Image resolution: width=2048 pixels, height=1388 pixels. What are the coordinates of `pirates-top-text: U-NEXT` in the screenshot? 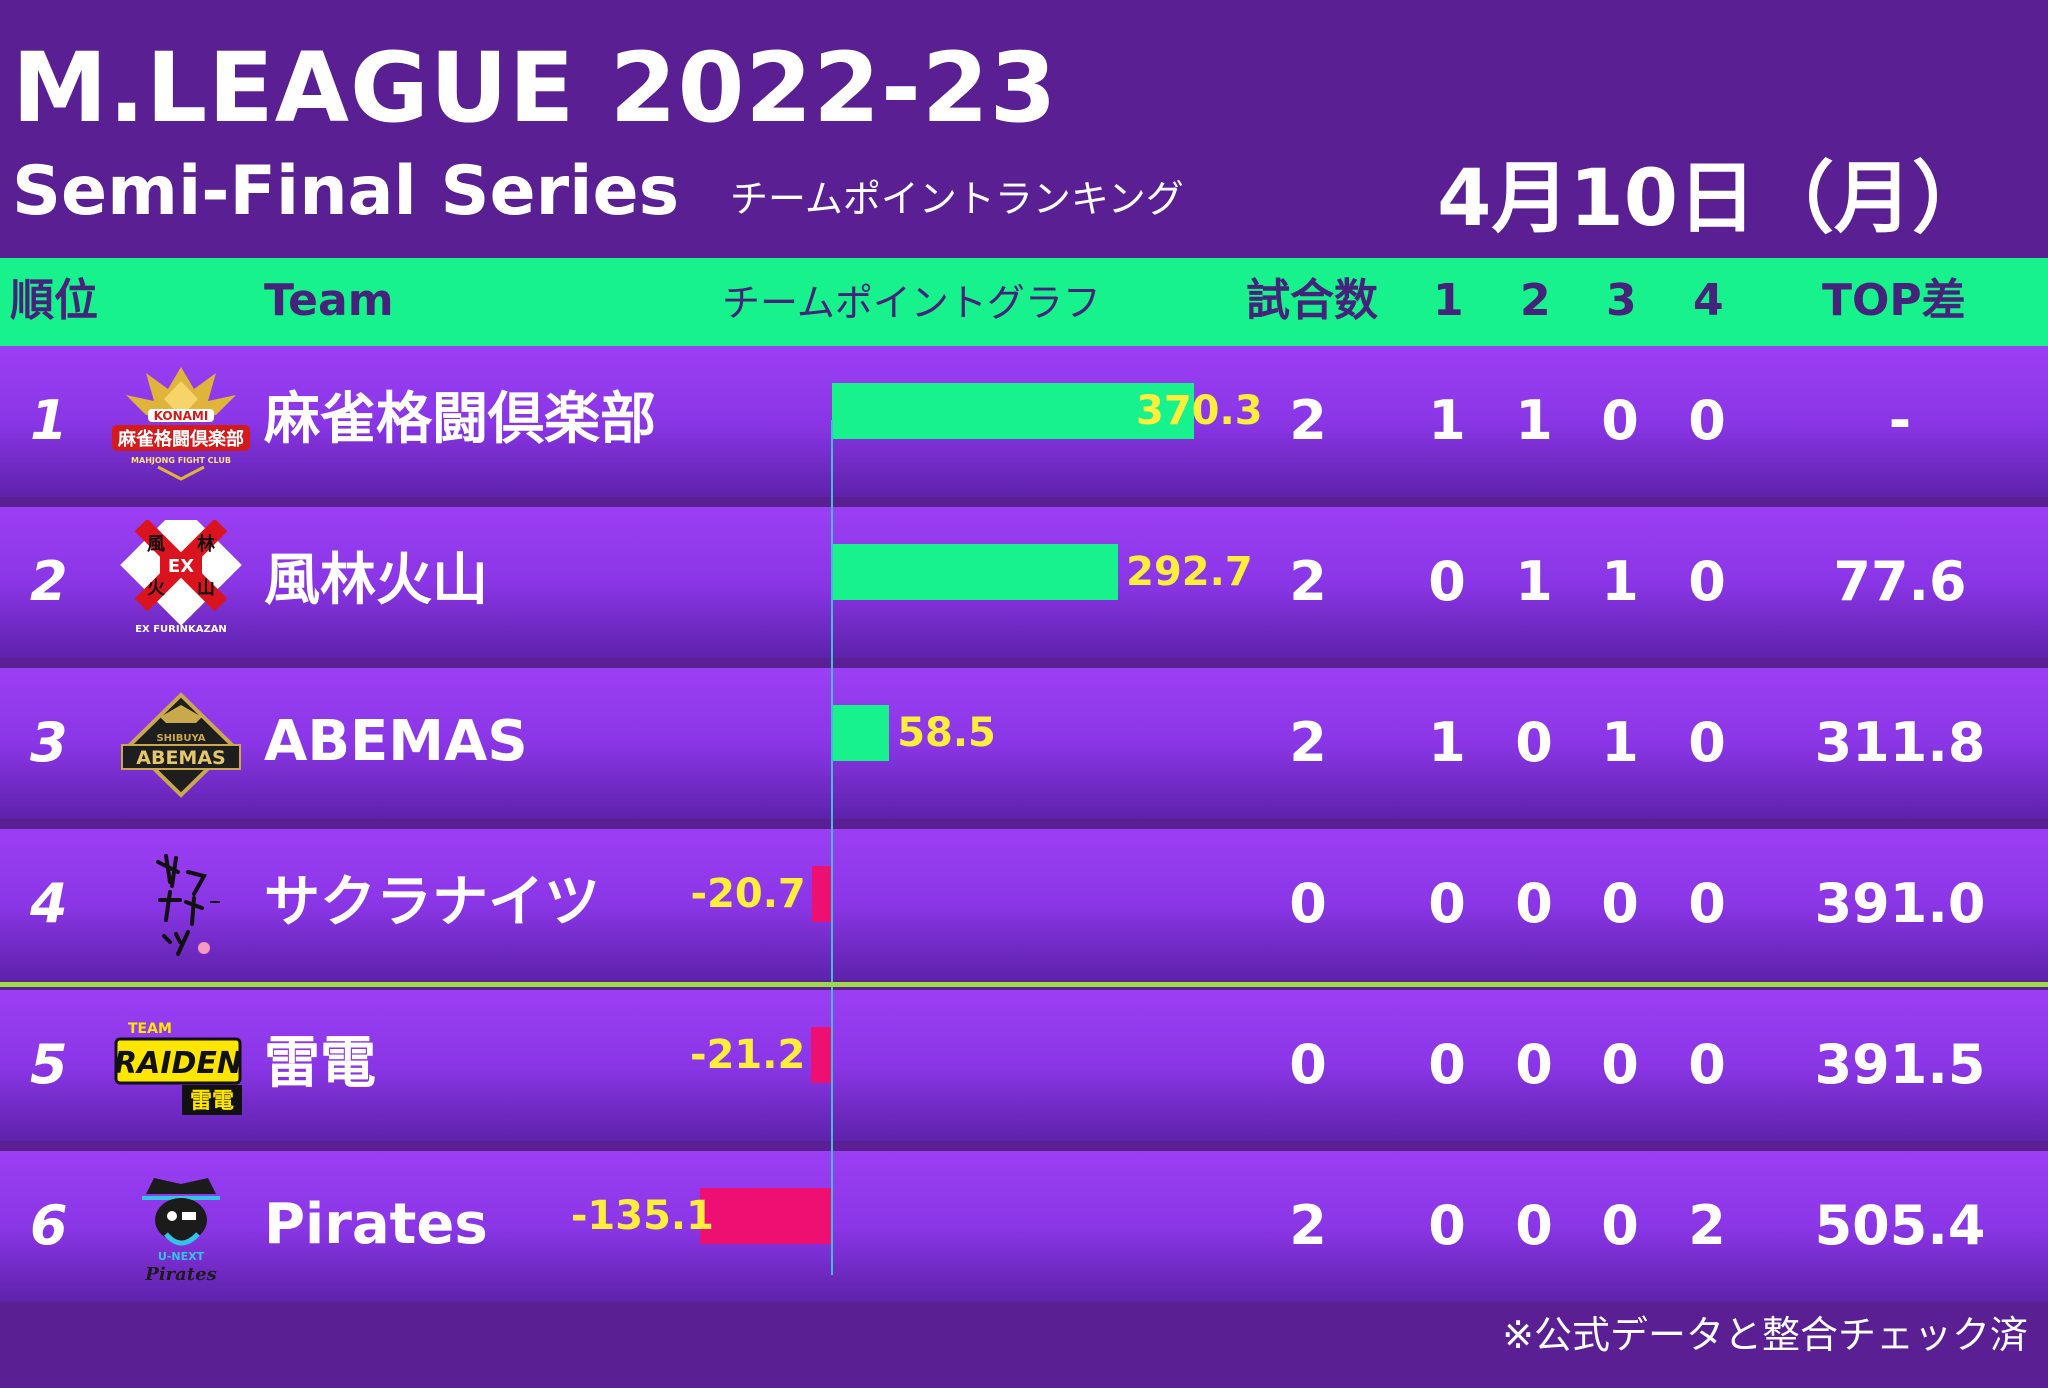 It's located at (181, 1256).